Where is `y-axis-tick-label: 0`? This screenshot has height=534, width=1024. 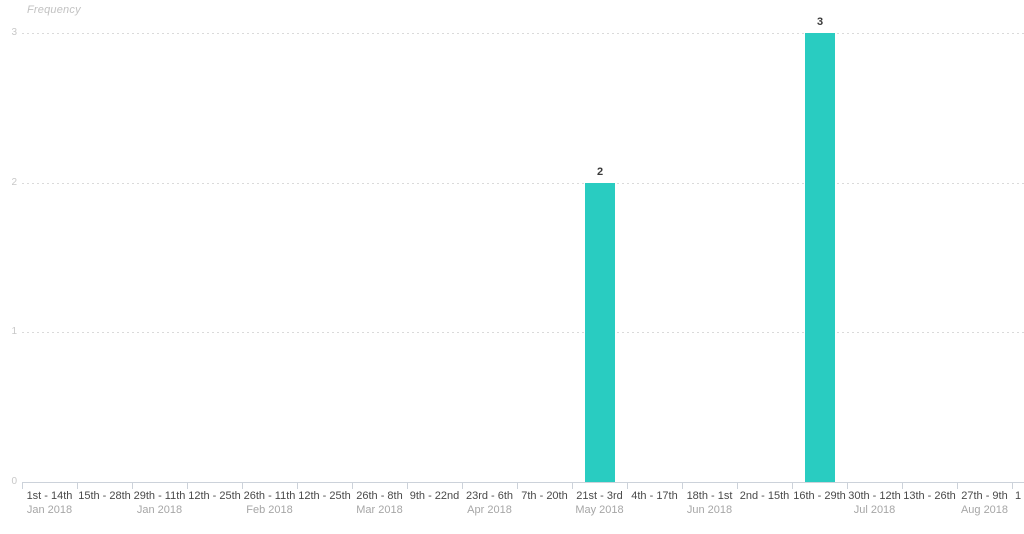
y-axis-tick-label: 0 is located at coordinates (14, 481).